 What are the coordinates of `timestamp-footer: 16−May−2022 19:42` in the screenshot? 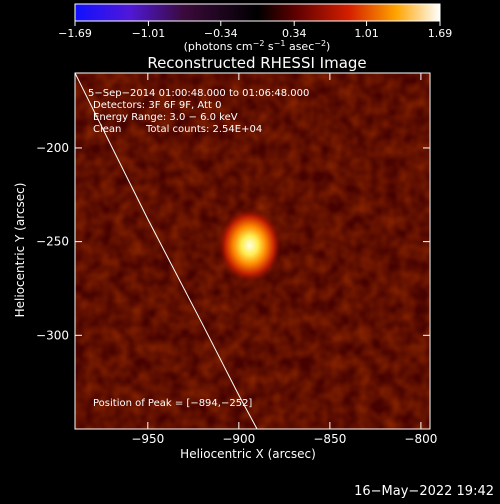 It's located at (424, 491).